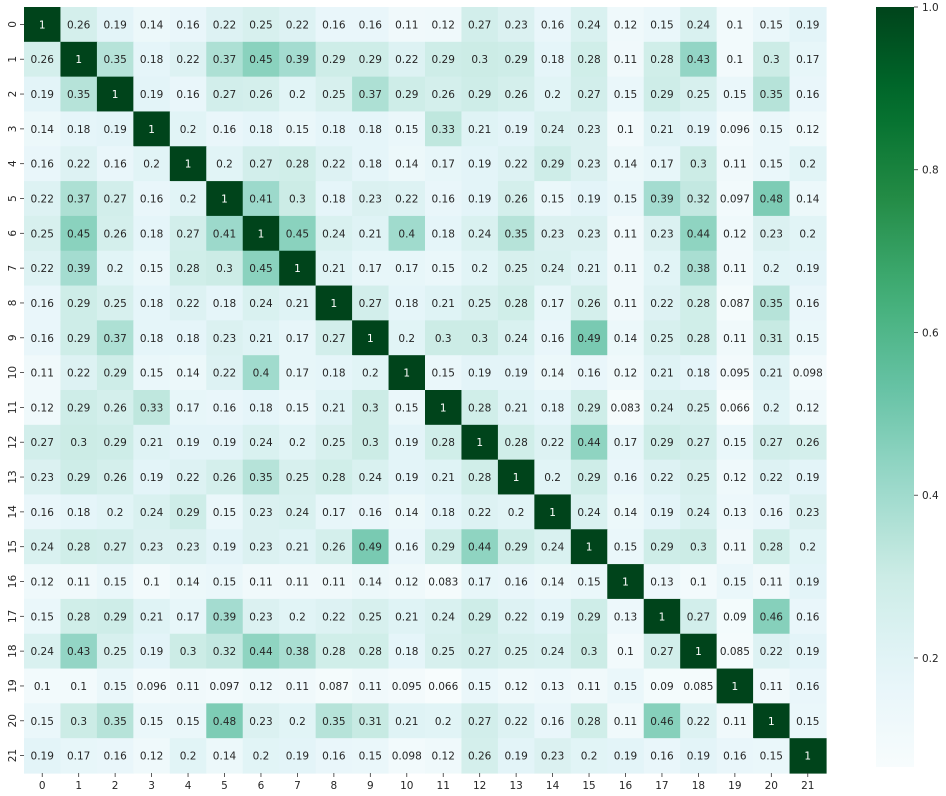 This screenshot has width=946, height=796. Describe the element at coordinates (662, 722) in the screenshot. I see `heatmap-cell-label: 0.46` at that location.